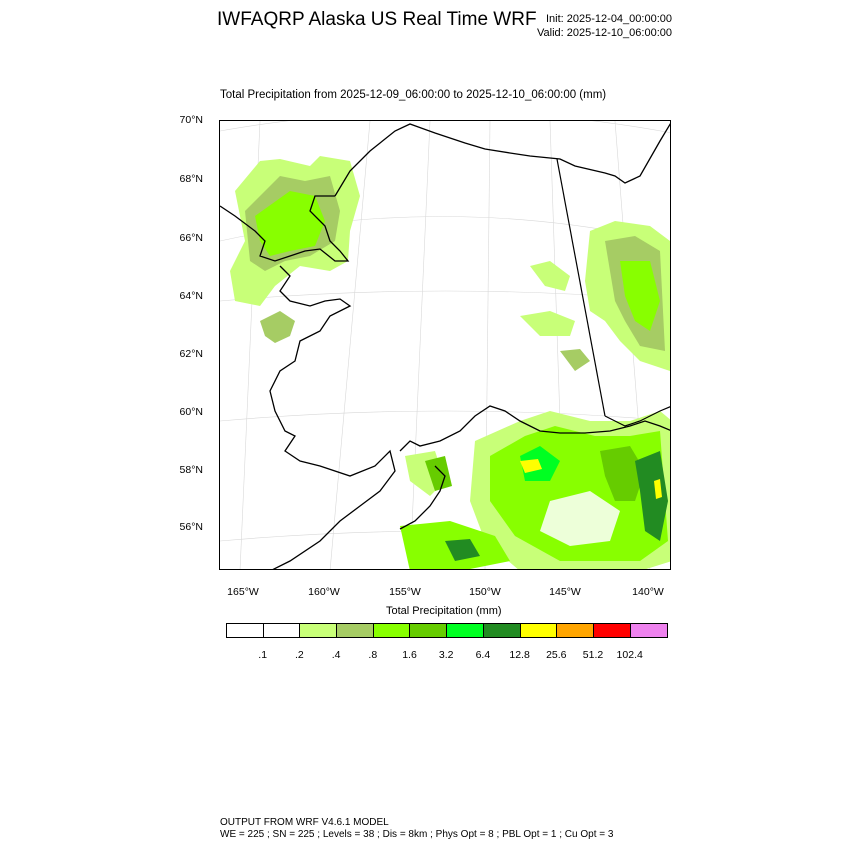 This screenshot has height=850, width=850. What do you see at coordinates (604, 33) in the screenshot?
I see `valid-time: Valid: 2025-12-10_06:00:00` at bounding box center [604, 33].